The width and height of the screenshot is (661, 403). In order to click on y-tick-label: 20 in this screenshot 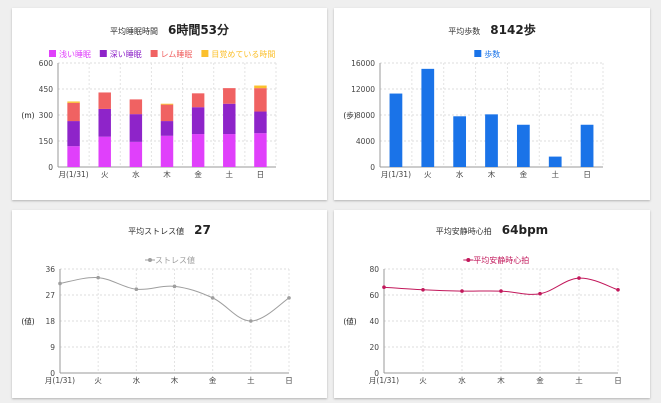, I will do `click(374, 347)`.